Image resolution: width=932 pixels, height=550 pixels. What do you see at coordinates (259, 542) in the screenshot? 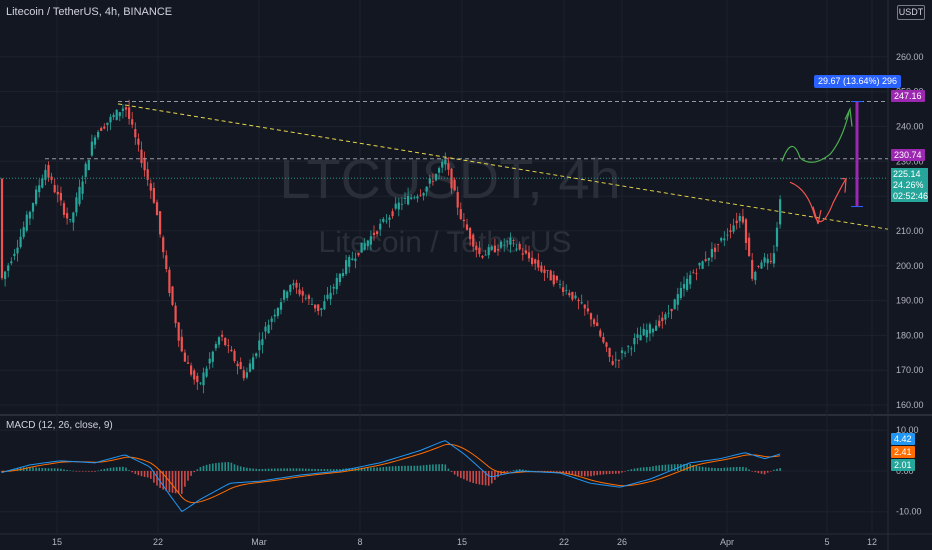
I see `time-tick-label: Mar` at bounding box center [259, 542].